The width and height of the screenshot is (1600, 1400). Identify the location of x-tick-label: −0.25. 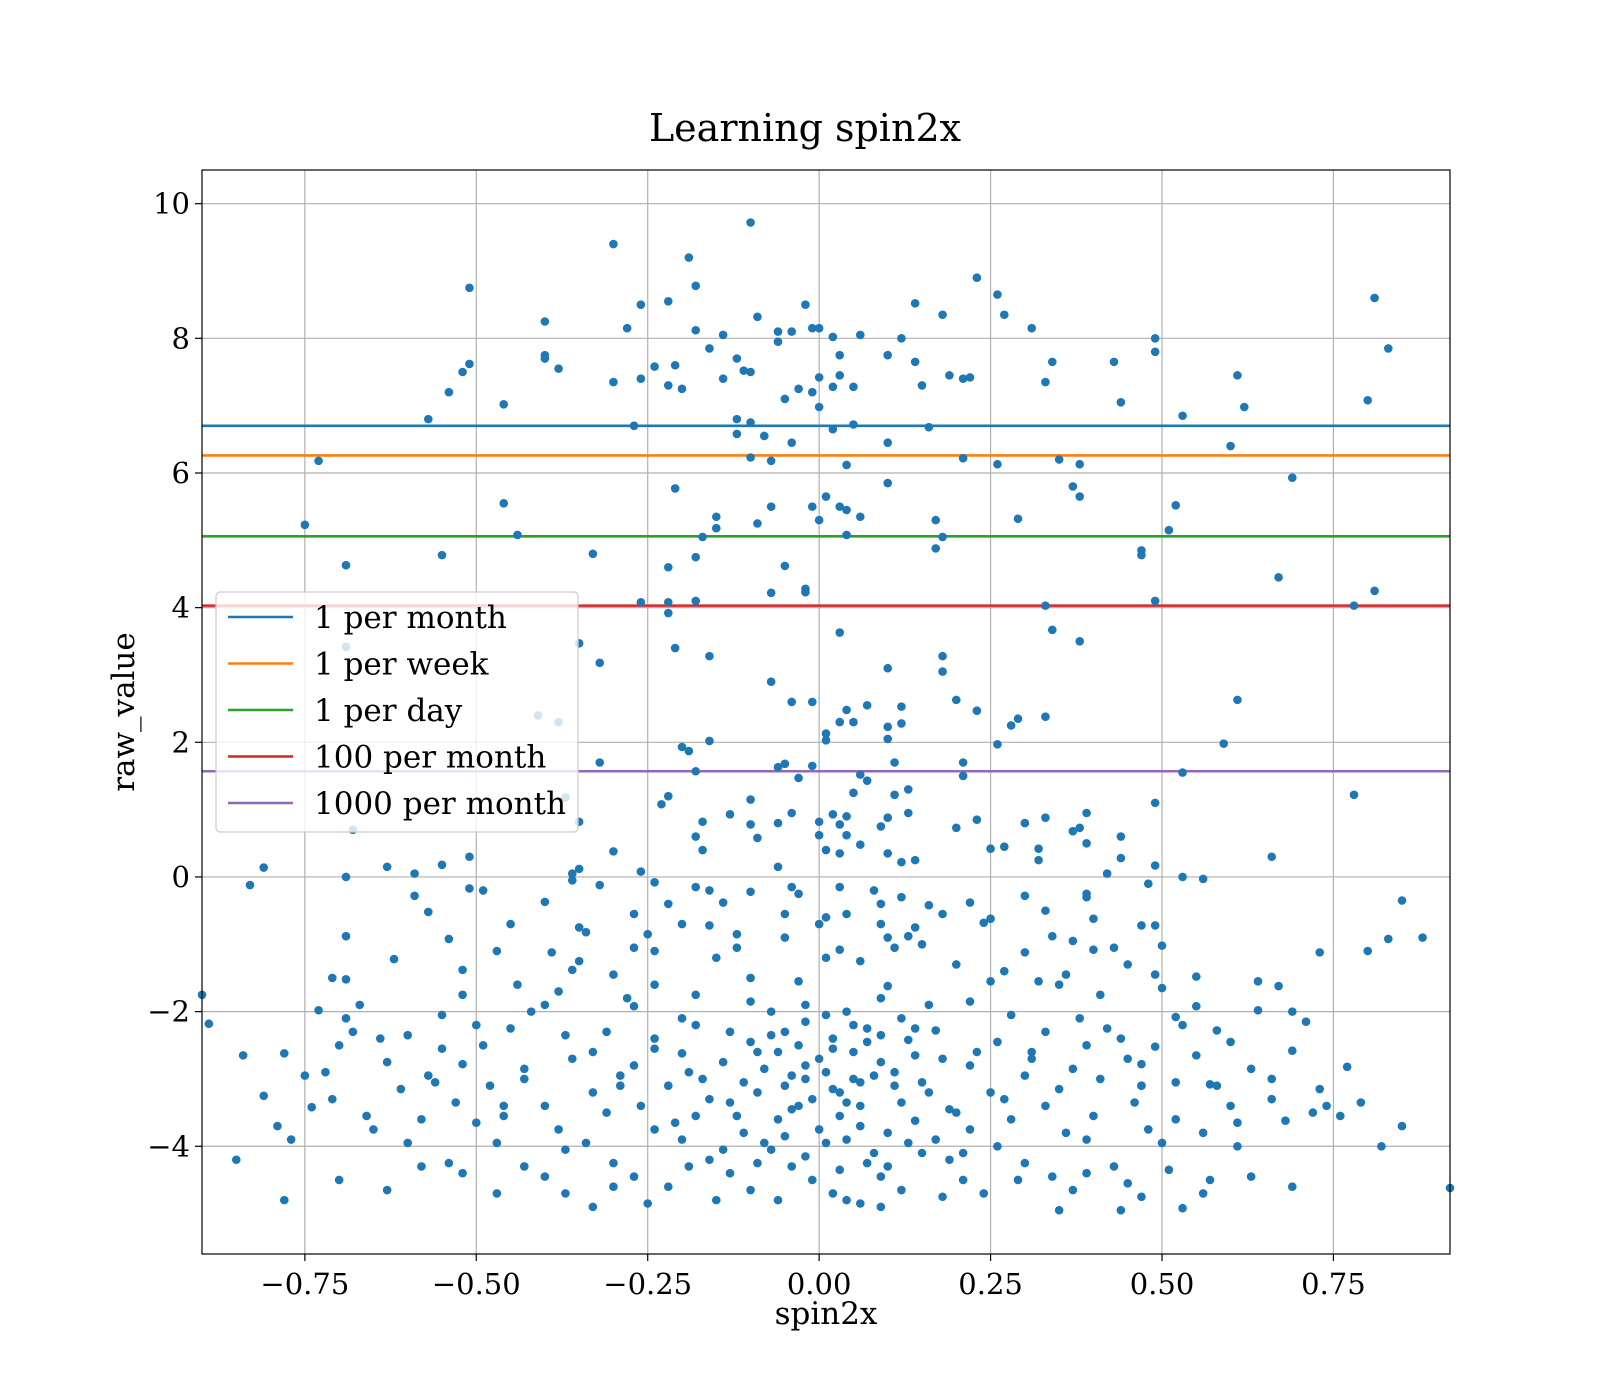
(647, 1284).